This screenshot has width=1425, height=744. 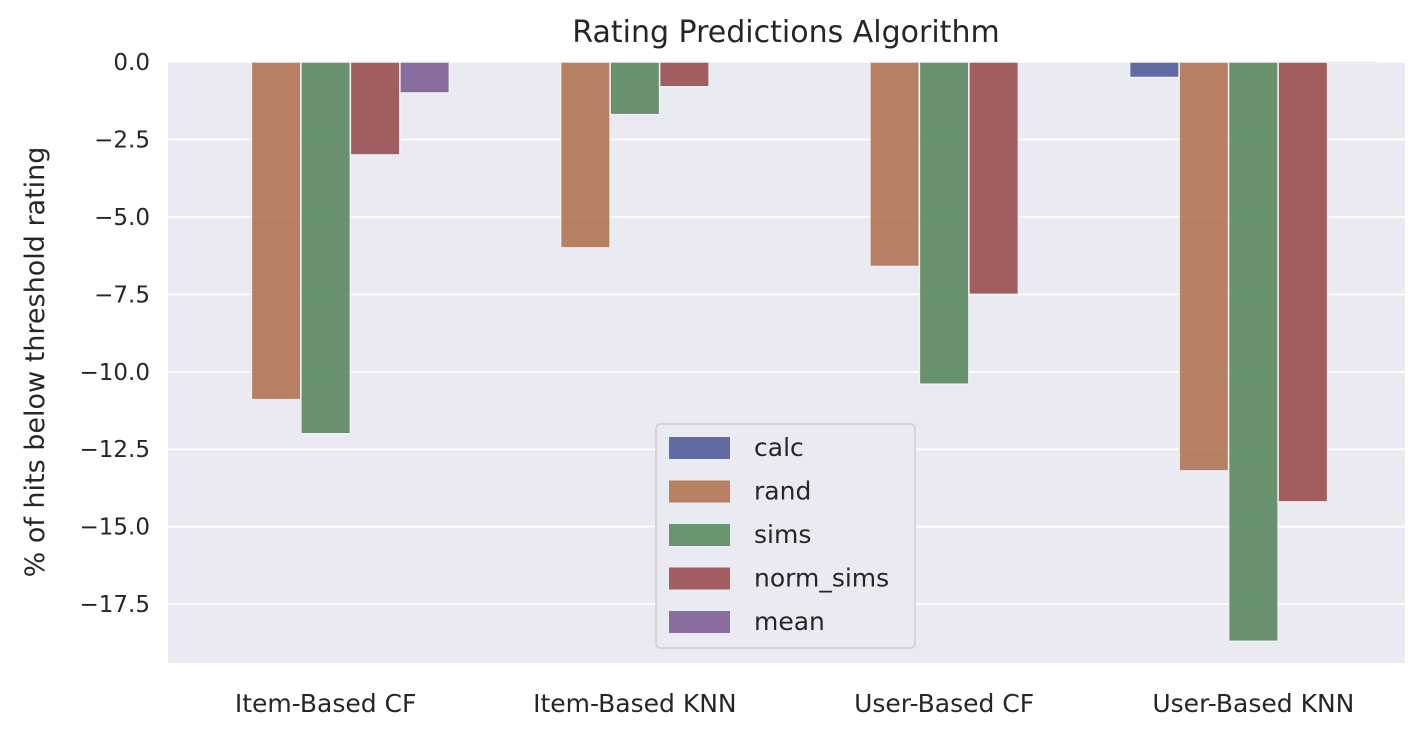 What do you see at coordinates (131, 63) in the screenshot?
I see `y-tick-label: 0.0` at bounding box center [131, 63].